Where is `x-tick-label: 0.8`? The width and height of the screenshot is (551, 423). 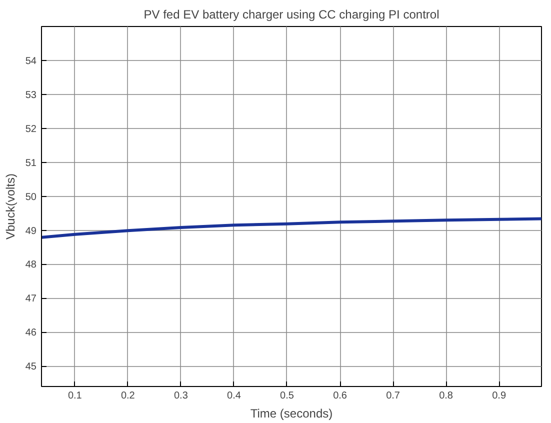
x-tick-label: 0.8 is located at coordinates (446, 396).